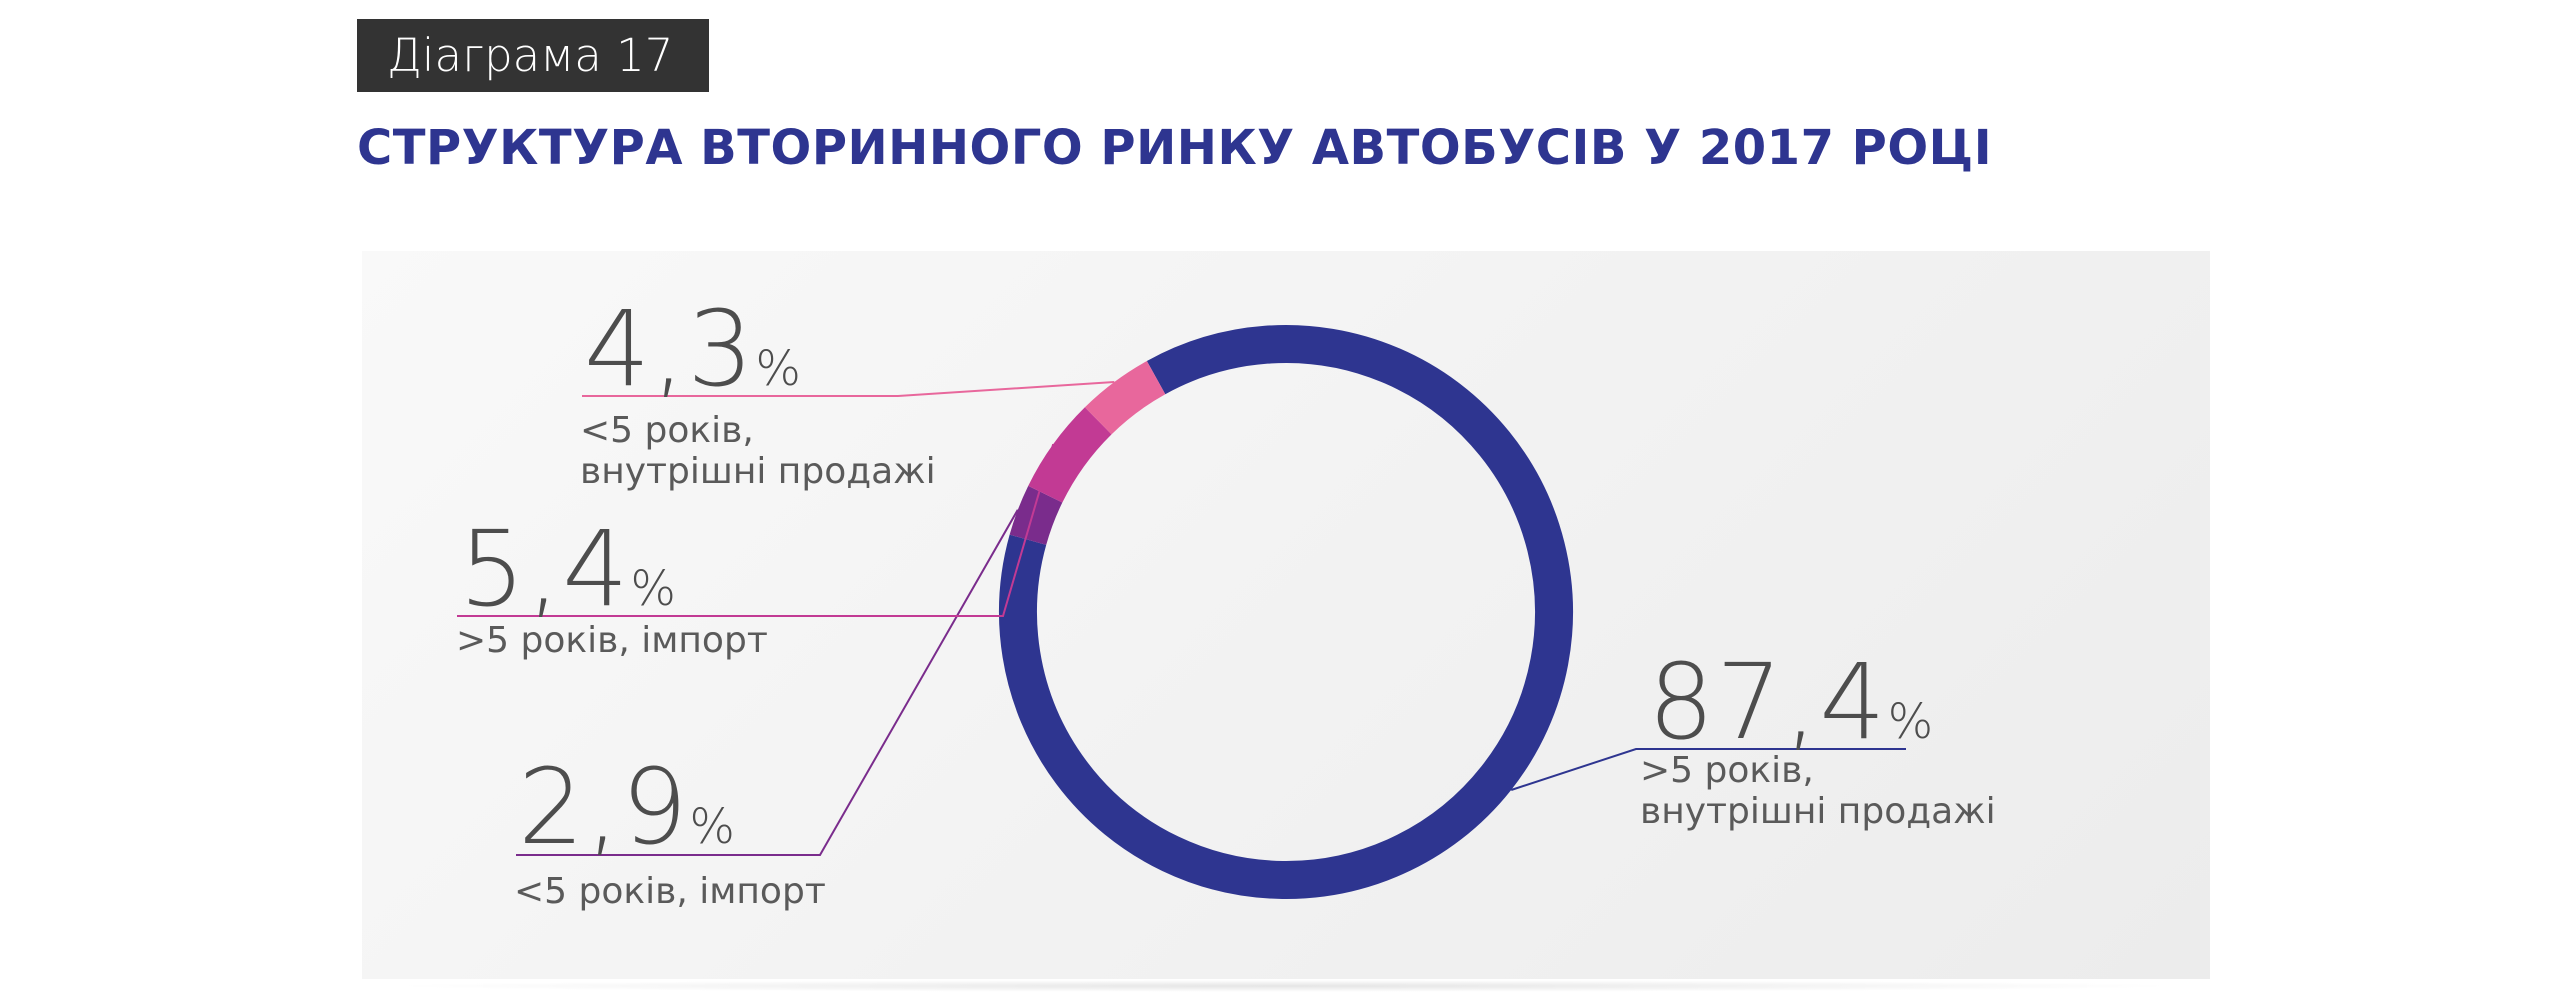 Image resolution: width=2551 pixels, height=997 pixels. What do you see at coordinates (603, 807) in the screenshot?
I see `value-number-1: 2,9` at bounding box center [603, 807].